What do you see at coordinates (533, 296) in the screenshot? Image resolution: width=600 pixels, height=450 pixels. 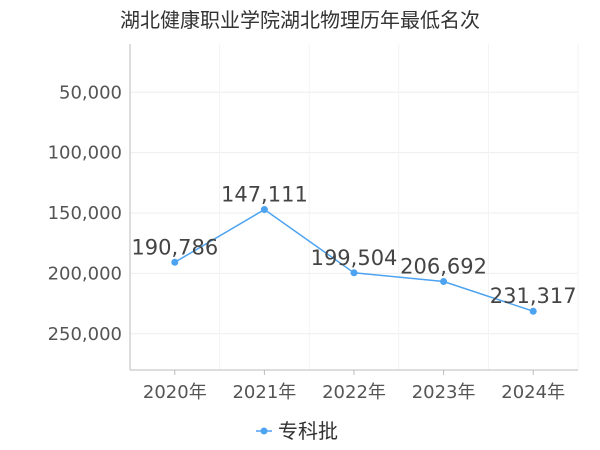 I see `data-label: 231,317` at bounding box center [533, 296].